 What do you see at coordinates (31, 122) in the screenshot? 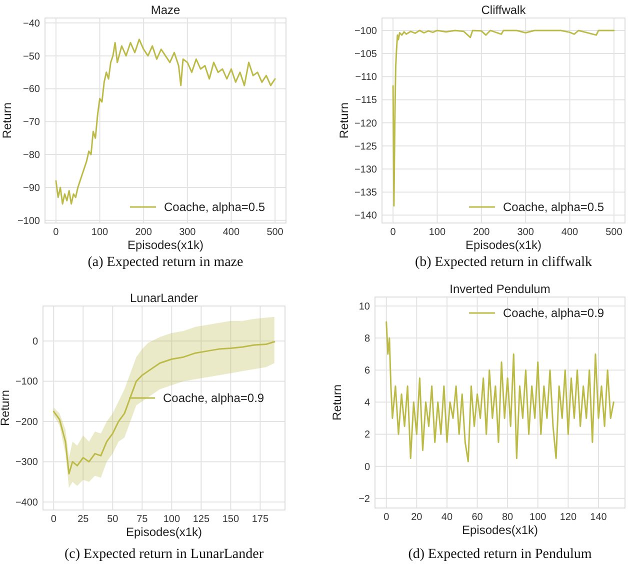
I see `y-tick-label: −70` at bounding box center [31, 122].